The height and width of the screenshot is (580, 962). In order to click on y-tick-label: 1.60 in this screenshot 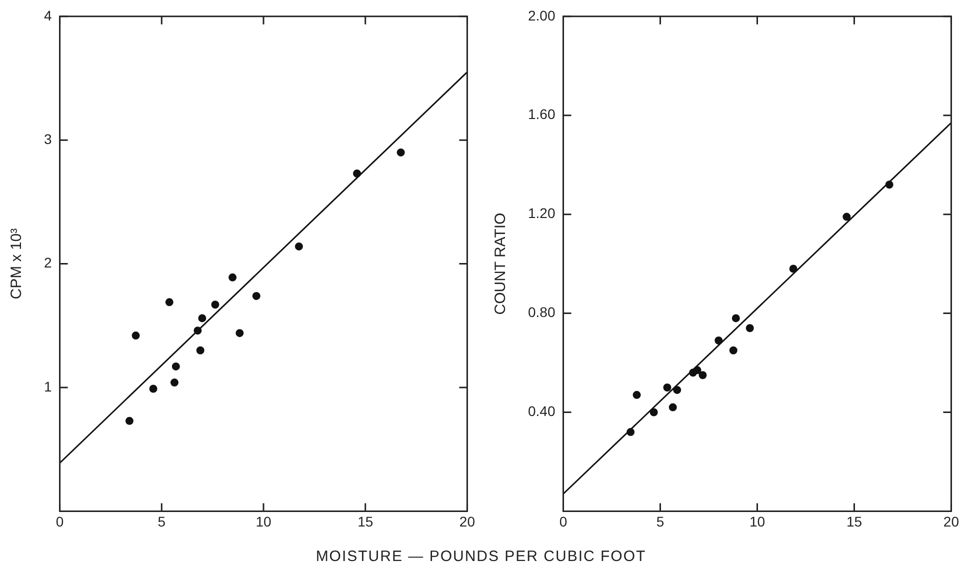, I will do `click(542, 114)`.